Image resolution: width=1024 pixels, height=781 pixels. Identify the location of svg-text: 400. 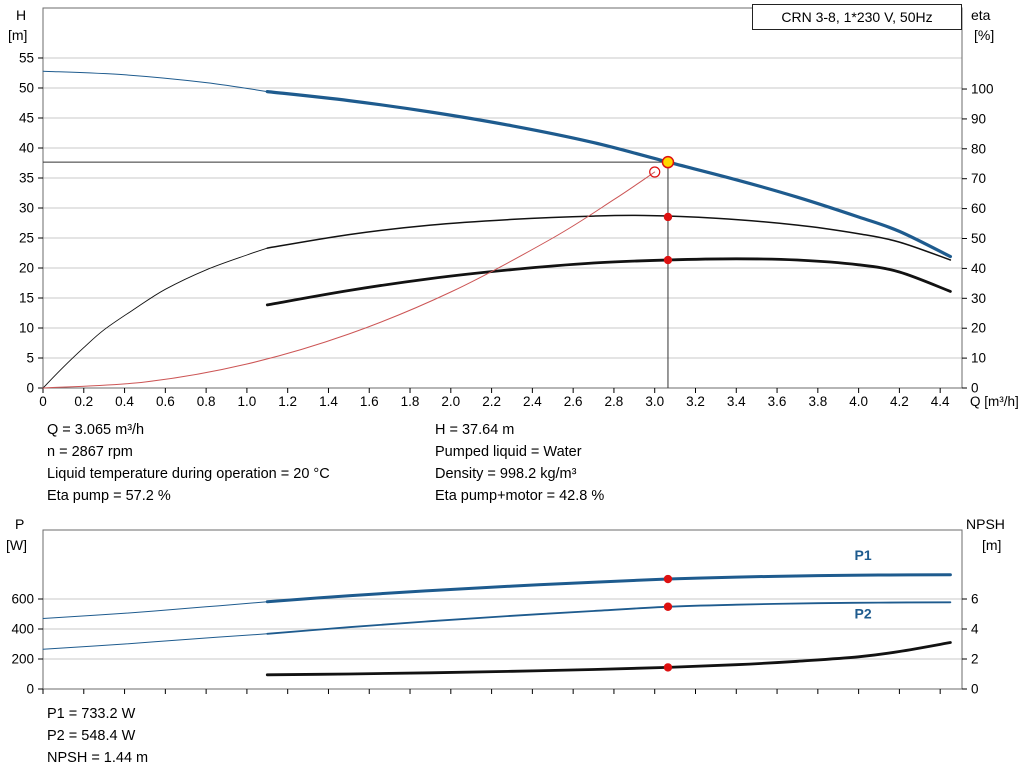
(22, 629).